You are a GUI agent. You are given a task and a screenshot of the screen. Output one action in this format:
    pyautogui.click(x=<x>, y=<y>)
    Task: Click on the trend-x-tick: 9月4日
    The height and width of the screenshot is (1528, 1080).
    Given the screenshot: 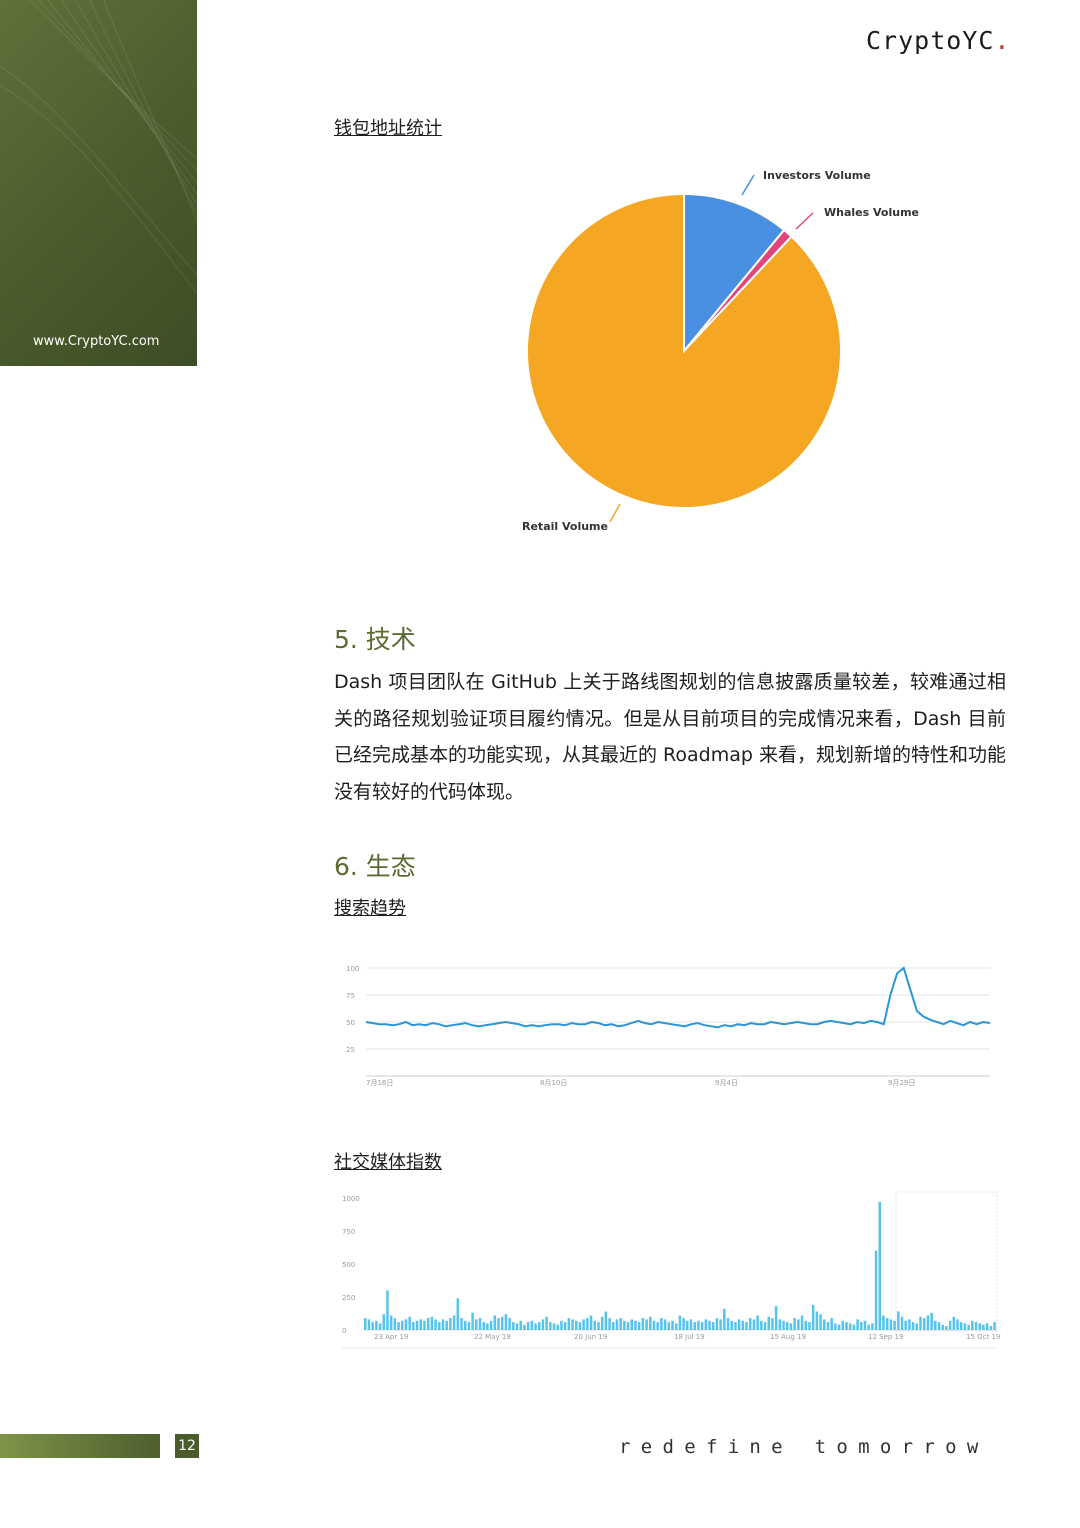 What is the action you would take?
    pyautogui.click(x=726, y=1083)
    